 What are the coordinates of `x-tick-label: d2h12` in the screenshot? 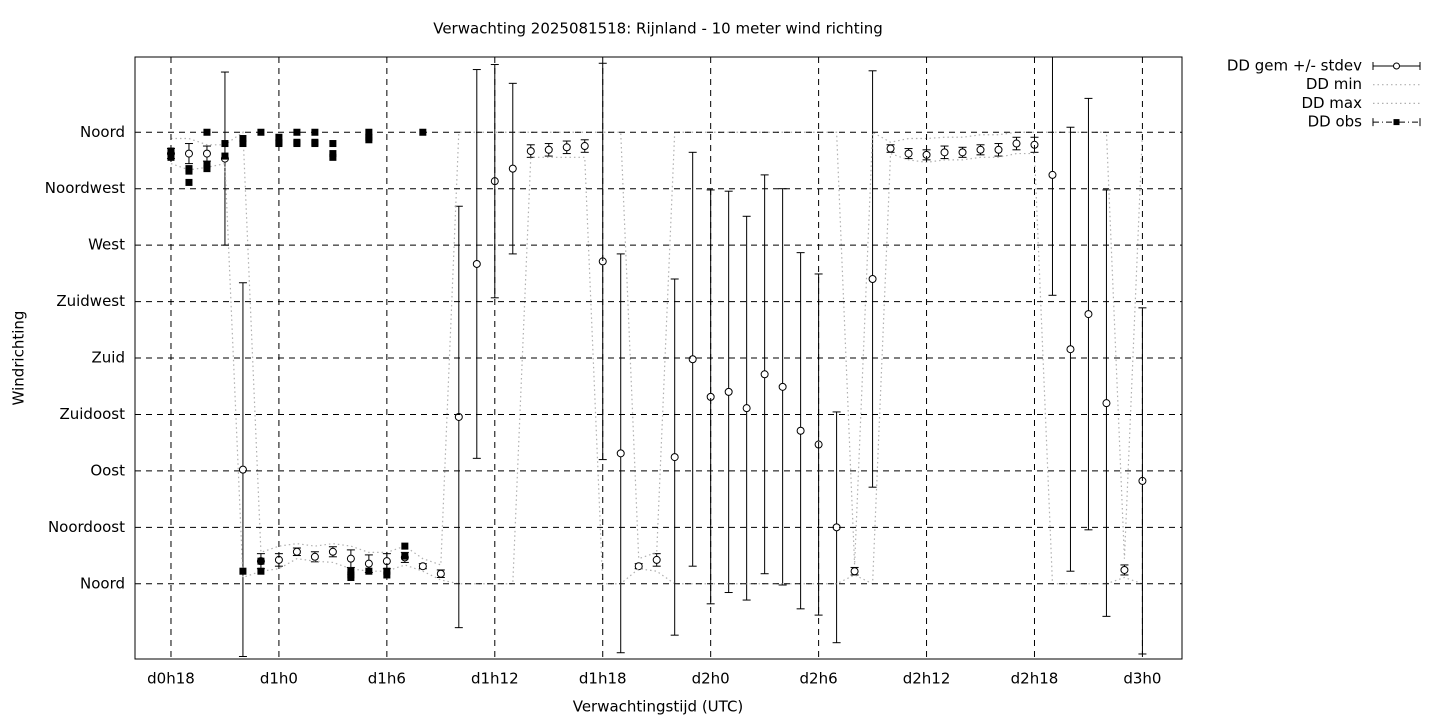 It's located at (927, 679).